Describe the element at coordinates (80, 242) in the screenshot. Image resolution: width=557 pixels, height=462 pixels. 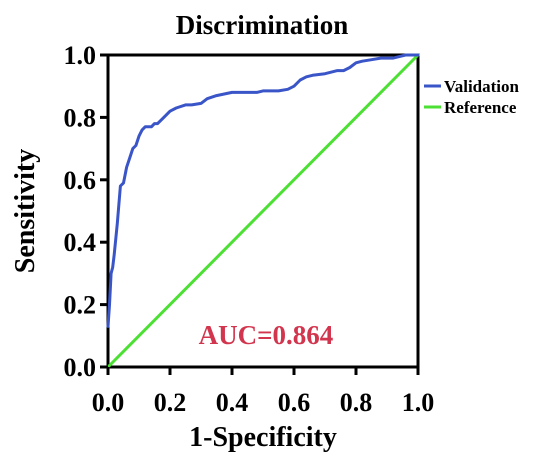
I see `y-tick-label: 0.4` at that location.